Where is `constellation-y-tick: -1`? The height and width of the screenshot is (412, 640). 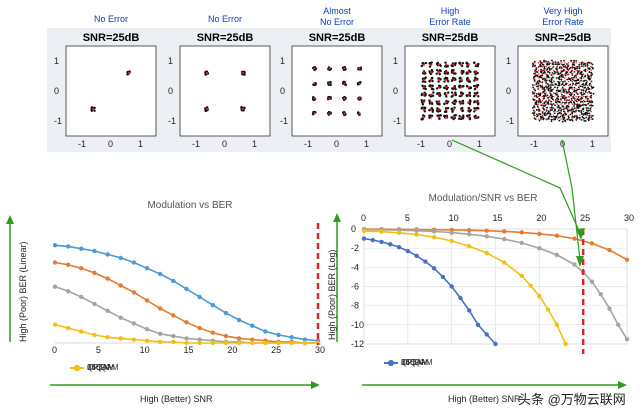 constellation-y-tick: -1 is located at coordinates (284, 121).